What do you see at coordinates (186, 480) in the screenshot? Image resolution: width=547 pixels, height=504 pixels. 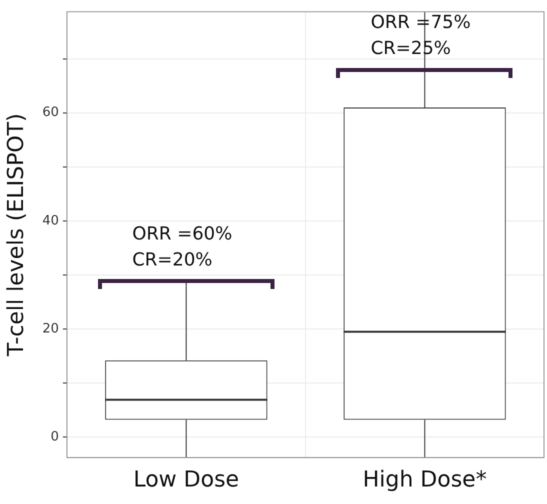 I see `x-tick-label: Low Dose` at bounding box center [186, 480].